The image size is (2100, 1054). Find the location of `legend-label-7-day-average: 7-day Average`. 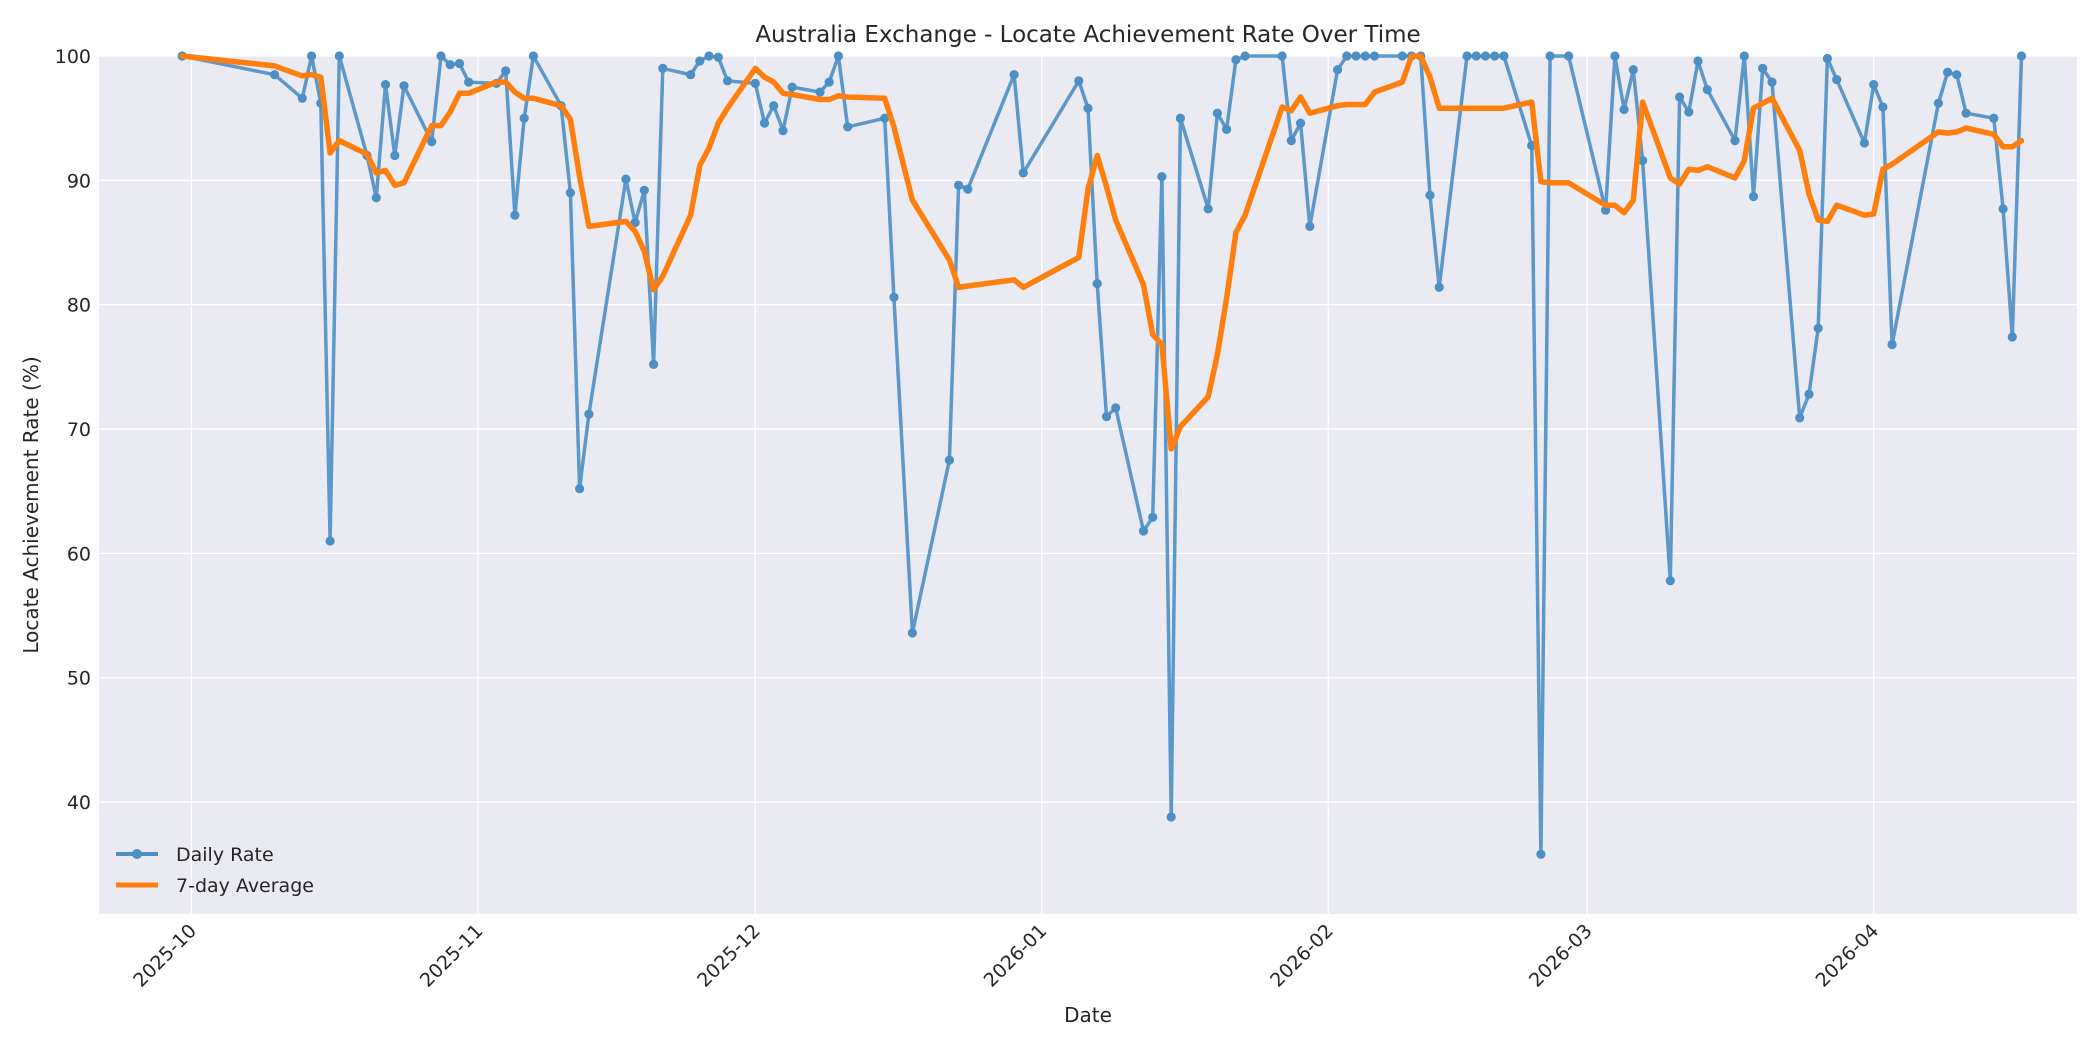

legend-label-7-day-average: 7-day Average is located at coordinates (245, 886).